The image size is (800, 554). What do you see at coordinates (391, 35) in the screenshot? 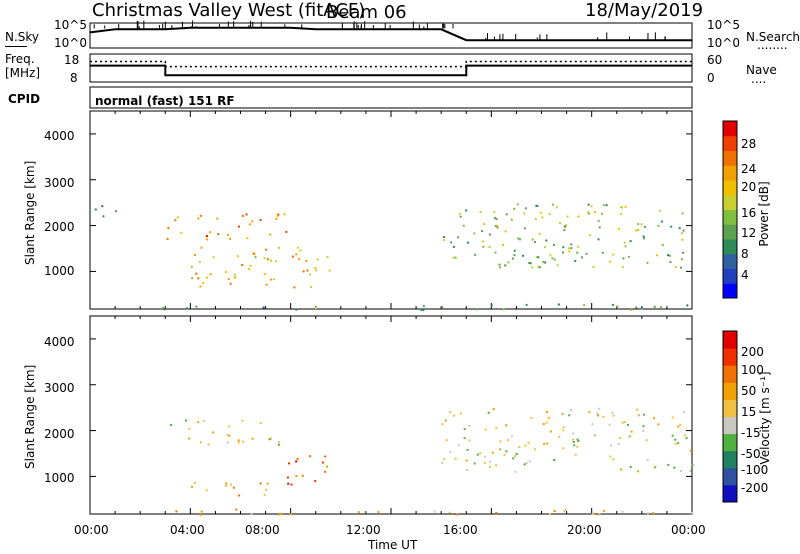
I see `sky-panel-frame` at bounding box center [391, 35].